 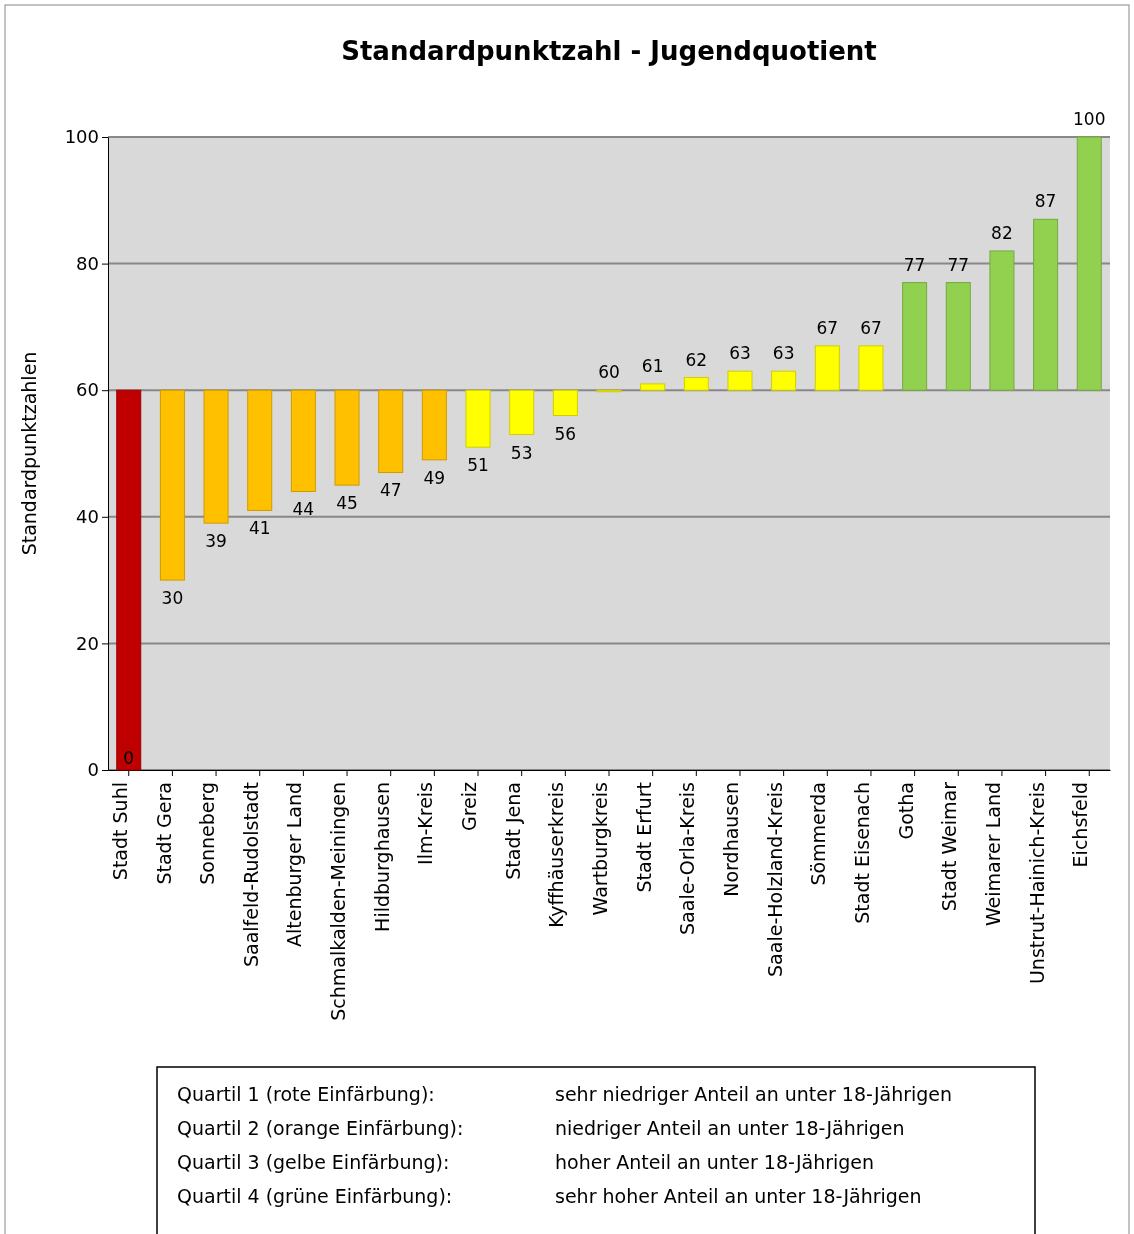 What do you see at coordinates (652, 365) in the screenshot?
I see `data-label: 61` at bounding box center [652, 365].